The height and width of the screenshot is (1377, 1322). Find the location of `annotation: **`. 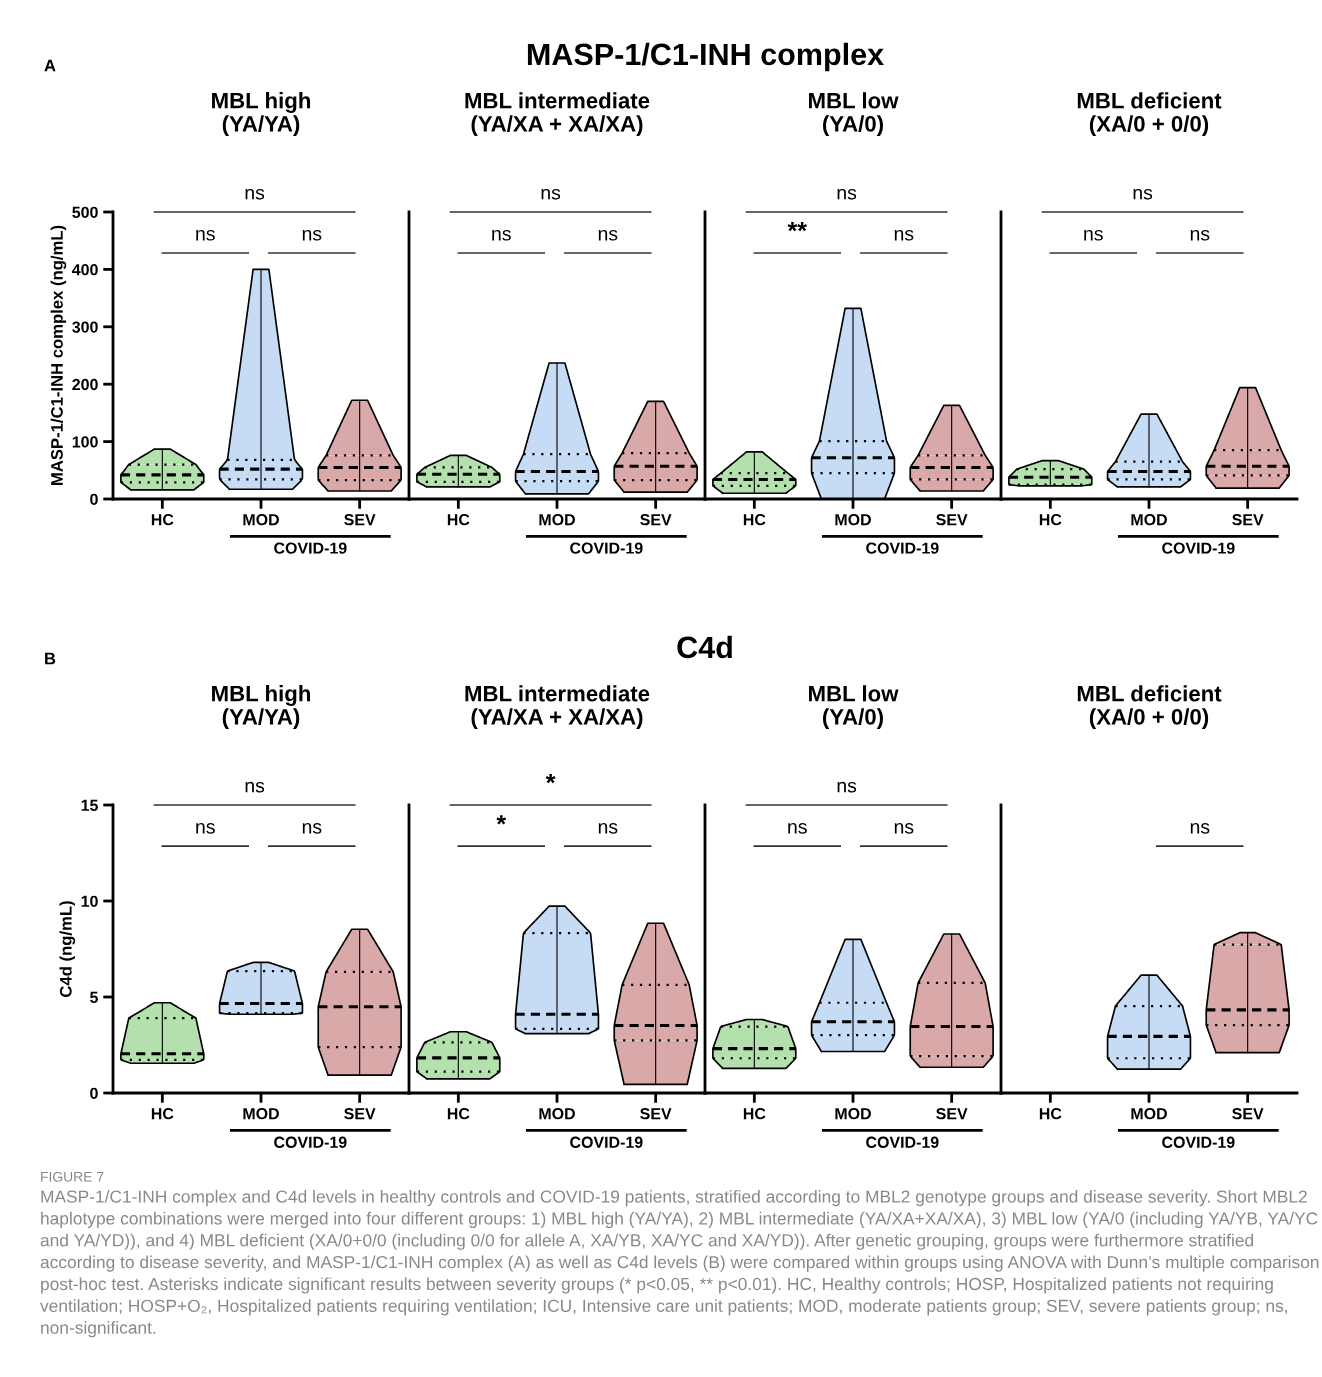

annotation: ** is located at coordinates (797, 227).